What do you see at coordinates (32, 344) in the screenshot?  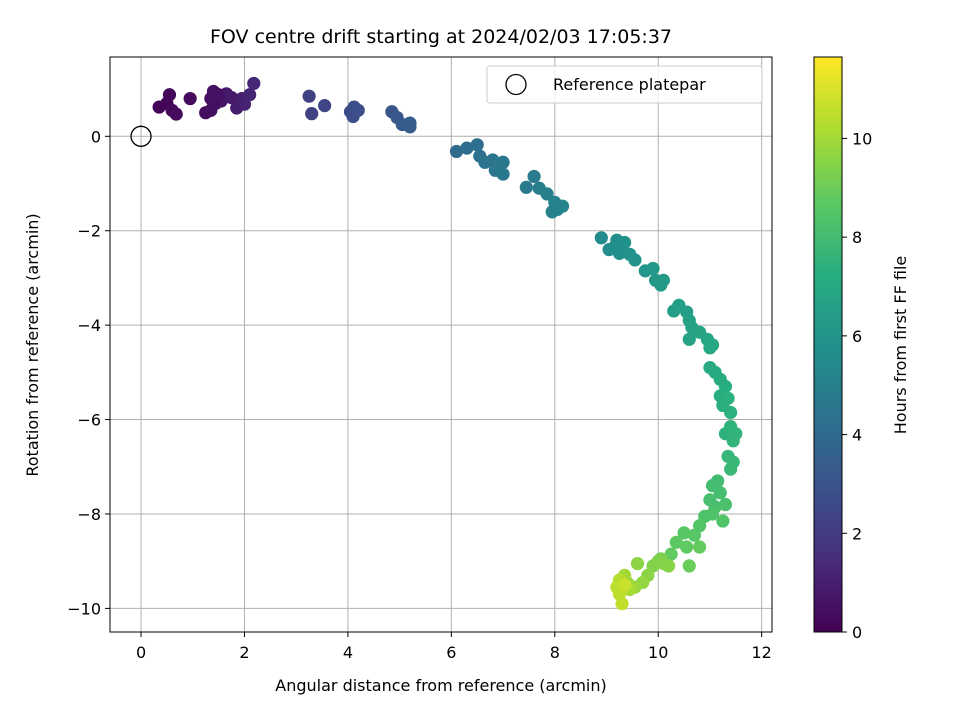 I see `y-axis-label: Rotation from reference (arcmin)` at bounding box center [32, 344].